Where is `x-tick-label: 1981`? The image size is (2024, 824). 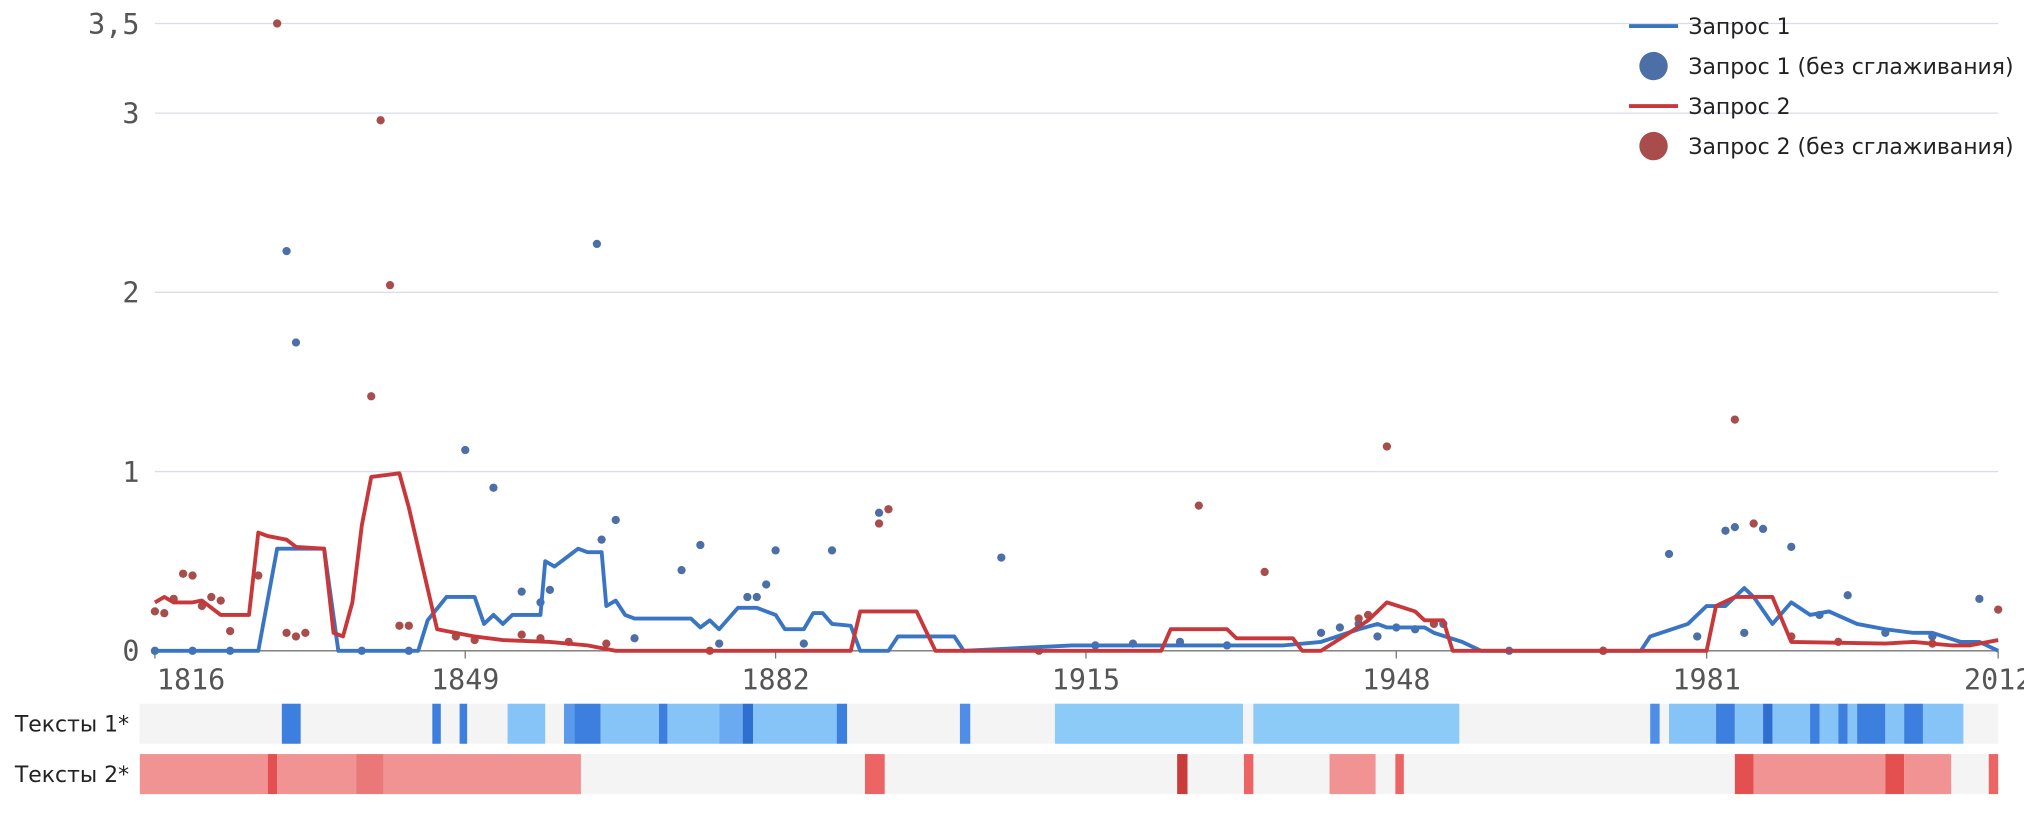
x-tick-label: 1981 is located at coordinates (1706, 680).